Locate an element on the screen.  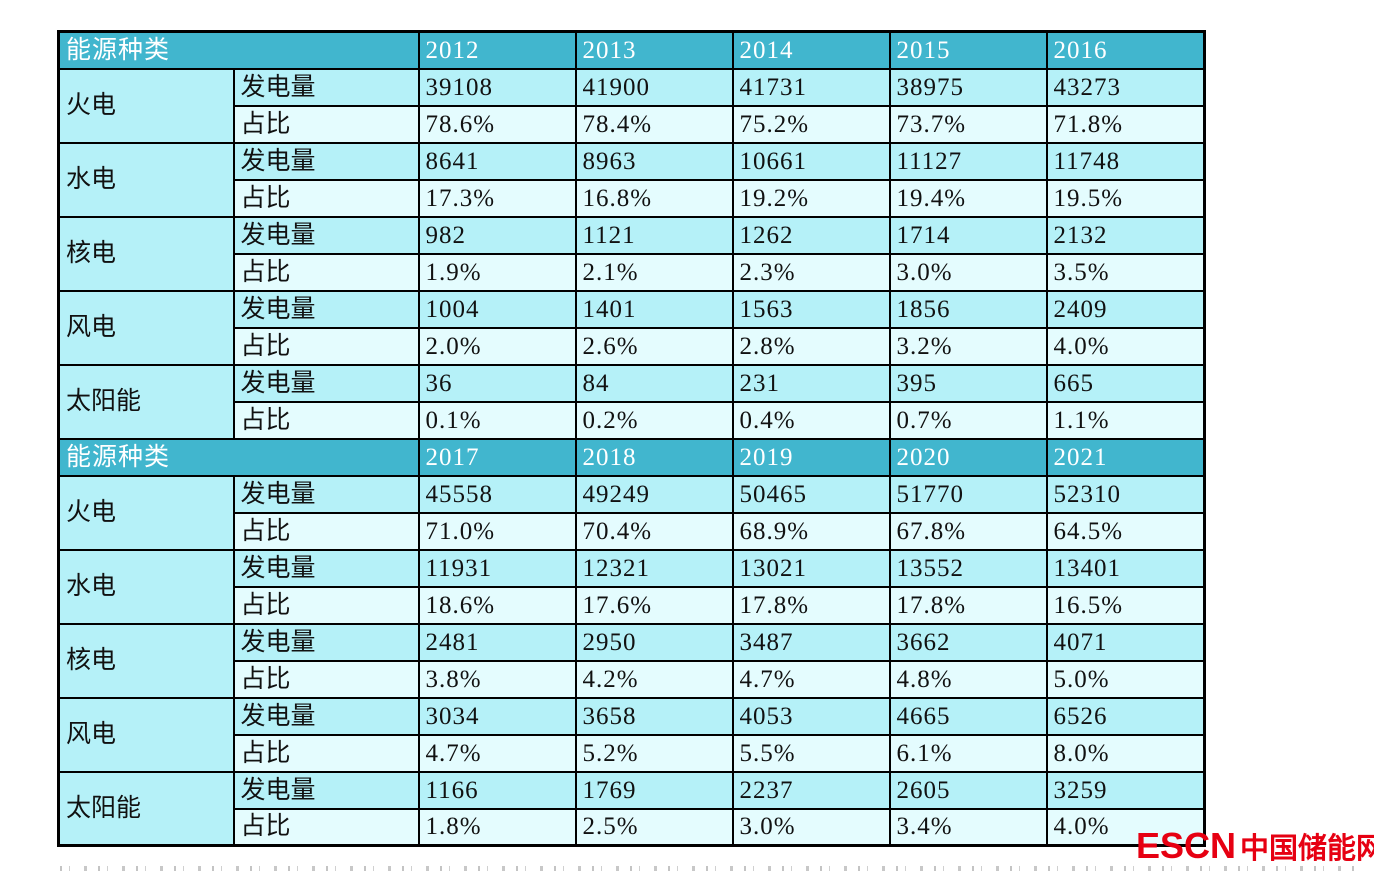
year-header-cell: 2017 is located at coordinates (497, 457).